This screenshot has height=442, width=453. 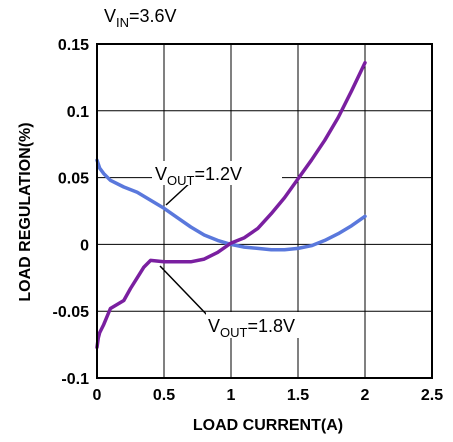 I want to click on vout12-annotation-rest: =1.2V, so click(x=218, y=174).